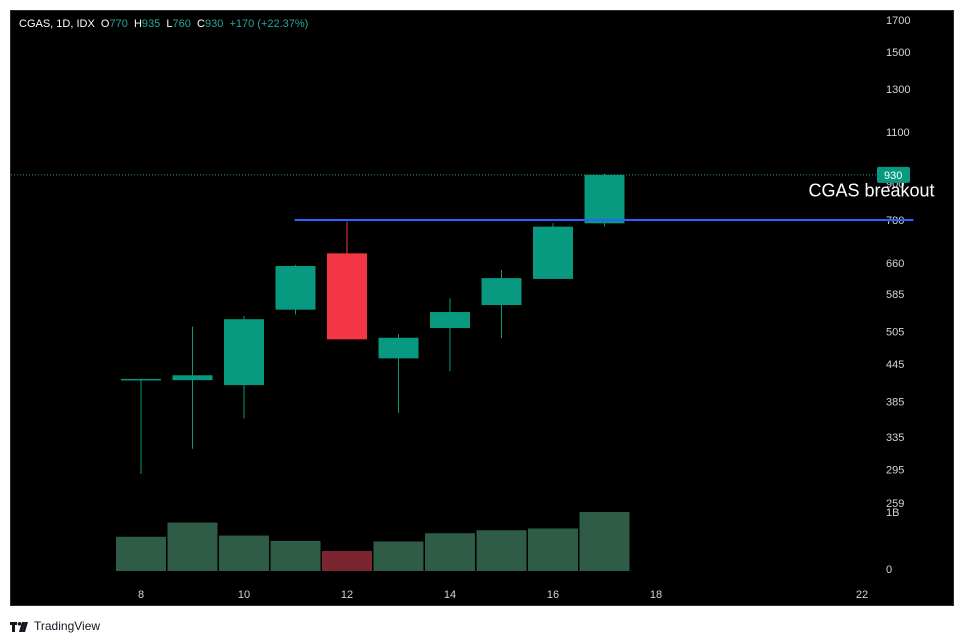  I want to click on legend-change: +170 (+22.37%), so click(269, 24).